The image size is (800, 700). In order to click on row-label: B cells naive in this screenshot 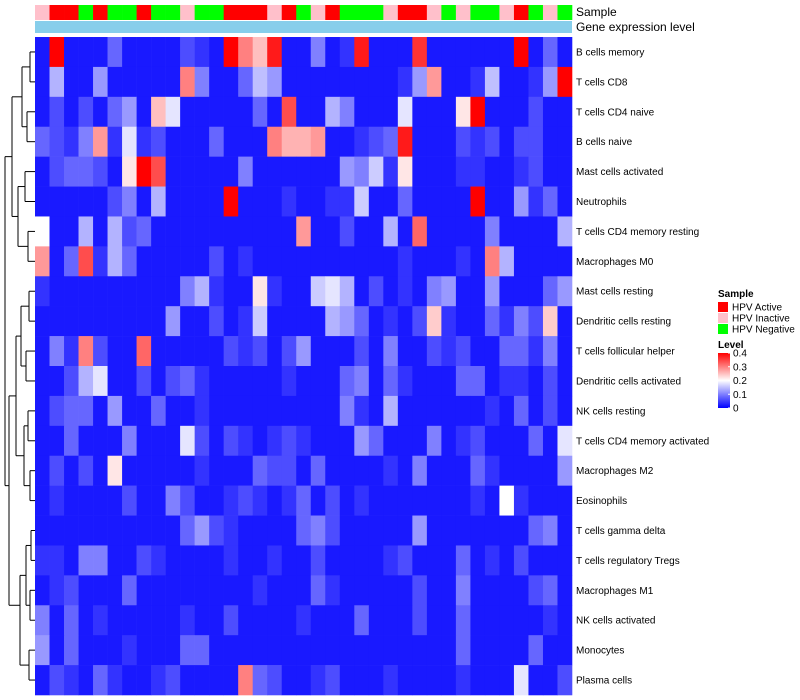, I will do `click(604, 142)`.